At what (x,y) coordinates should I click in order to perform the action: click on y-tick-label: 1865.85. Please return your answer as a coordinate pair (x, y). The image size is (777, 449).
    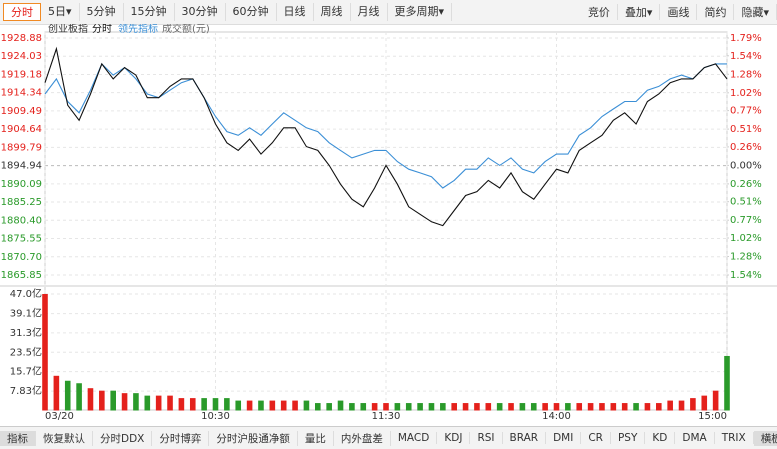
    Looking at the image, I should click on (21, 275).